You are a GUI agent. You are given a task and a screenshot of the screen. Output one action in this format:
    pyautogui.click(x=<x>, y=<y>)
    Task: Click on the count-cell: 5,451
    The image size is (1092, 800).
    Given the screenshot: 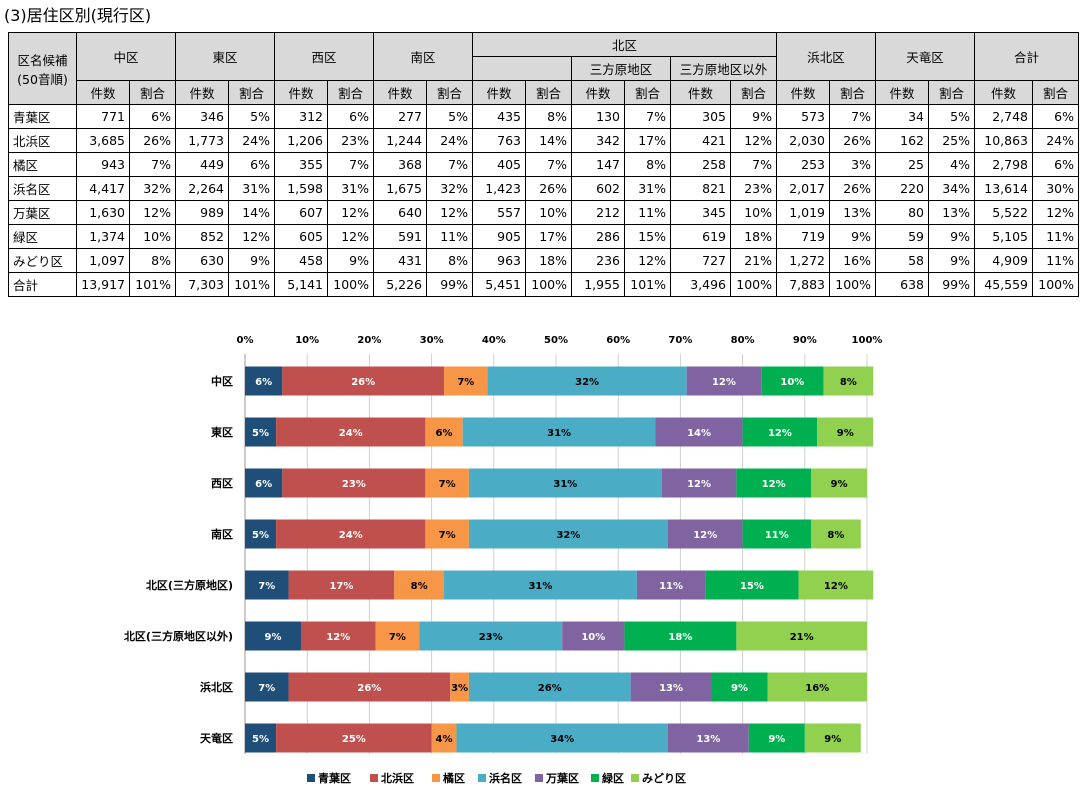 What is the action you would take?
    pyautogui.click(x=499, y=284)
    